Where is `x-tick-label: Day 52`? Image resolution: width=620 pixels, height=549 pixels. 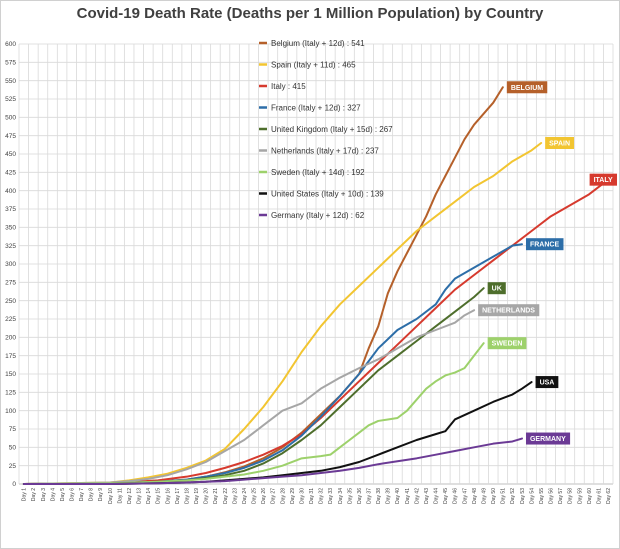
x-tick-label: Day 52 is located at coordinates (513, 496).